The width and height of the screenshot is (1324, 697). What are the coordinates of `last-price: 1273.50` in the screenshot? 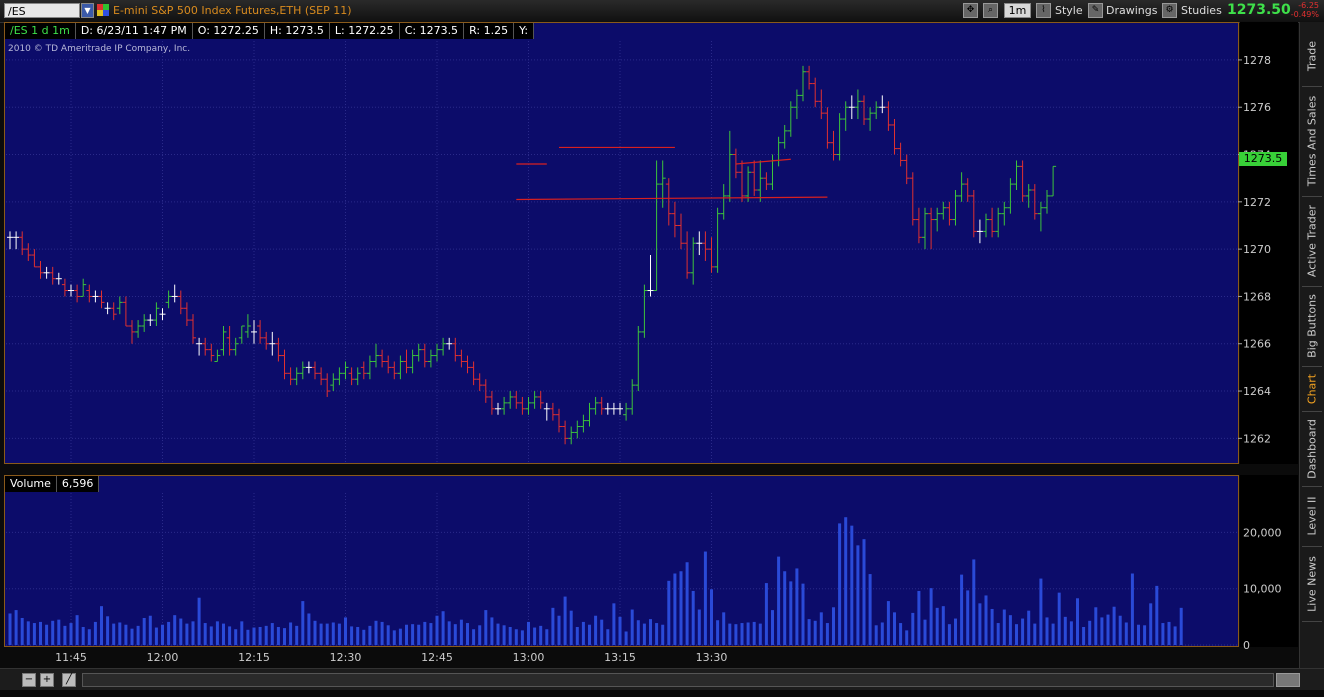 It's located at (1259, 10).